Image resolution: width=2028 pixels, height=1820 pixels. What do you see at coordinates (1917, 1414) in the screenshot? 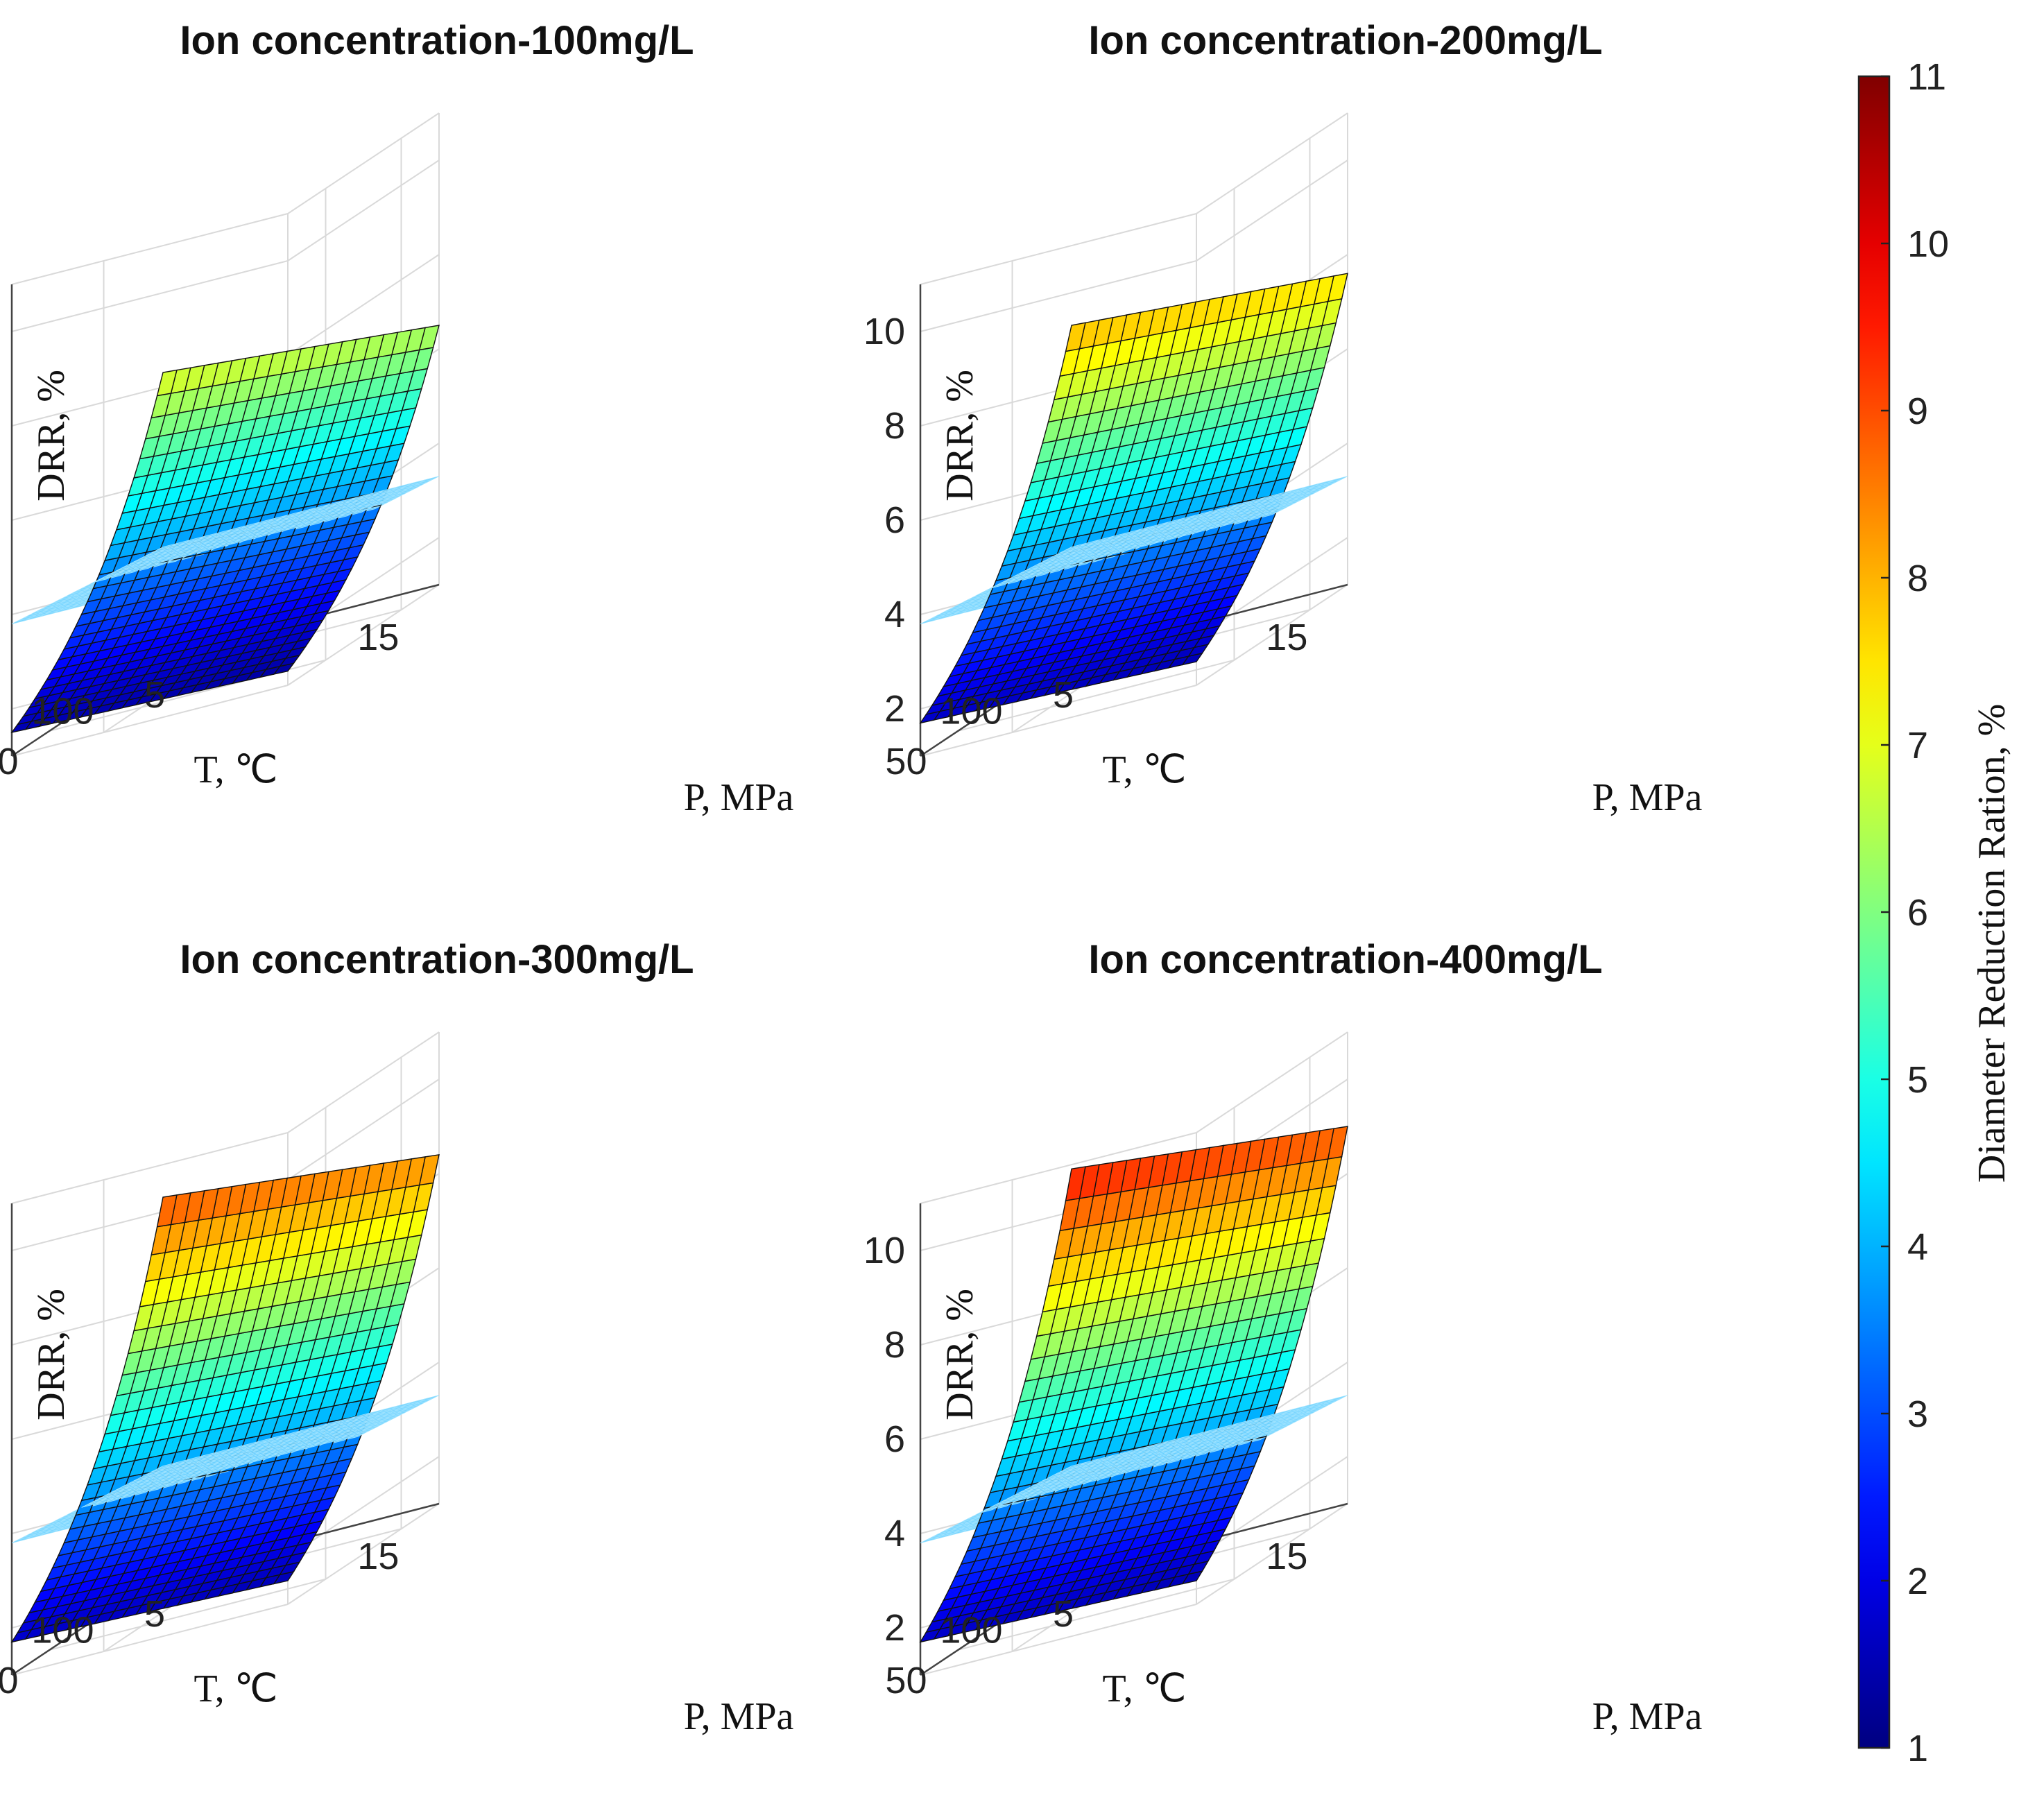
I see `colorbar-tick-label: 3` at bounding box center [1917, 1414].